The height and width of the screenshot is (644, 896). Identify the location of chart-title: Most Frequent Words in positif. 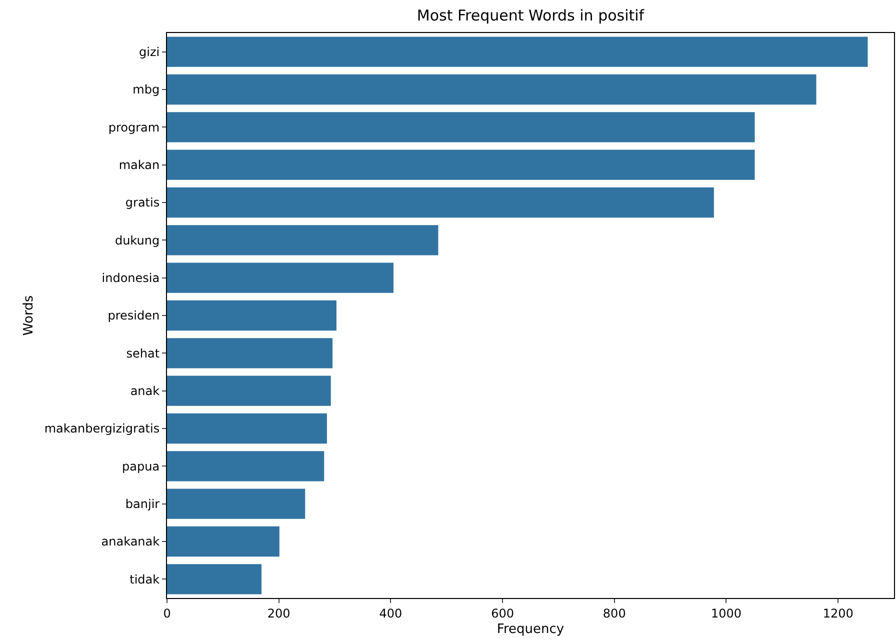
(530, 15).